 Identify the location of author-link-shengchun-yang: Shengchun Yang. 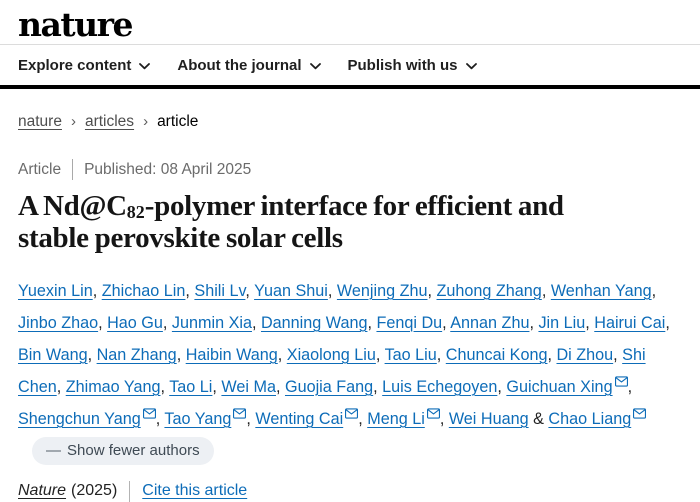
(79, 418).